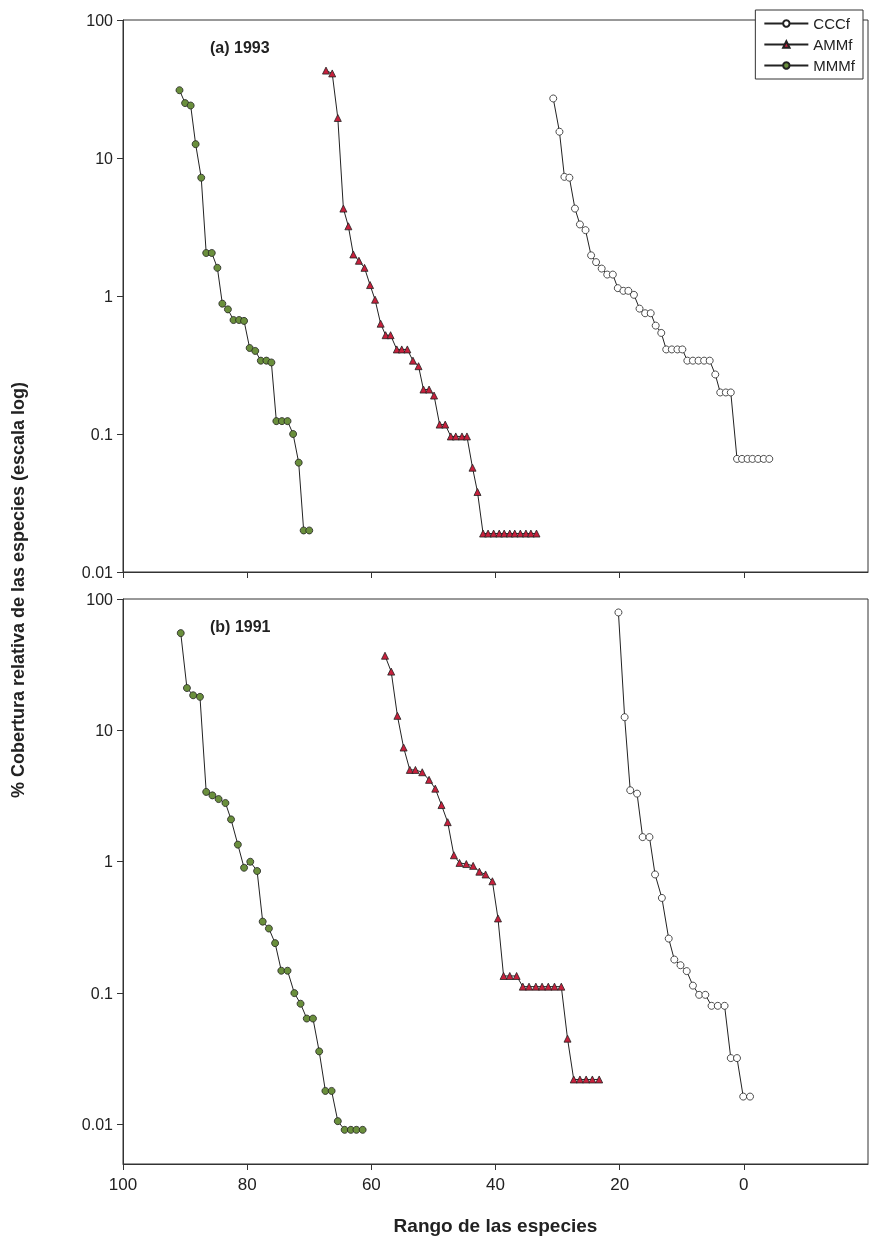 The image size is (877, 1258). What do you see at coordinates (832, 23) in the screenshot?
I see `legend-label: CCCf` at bounding box center [832, 23].